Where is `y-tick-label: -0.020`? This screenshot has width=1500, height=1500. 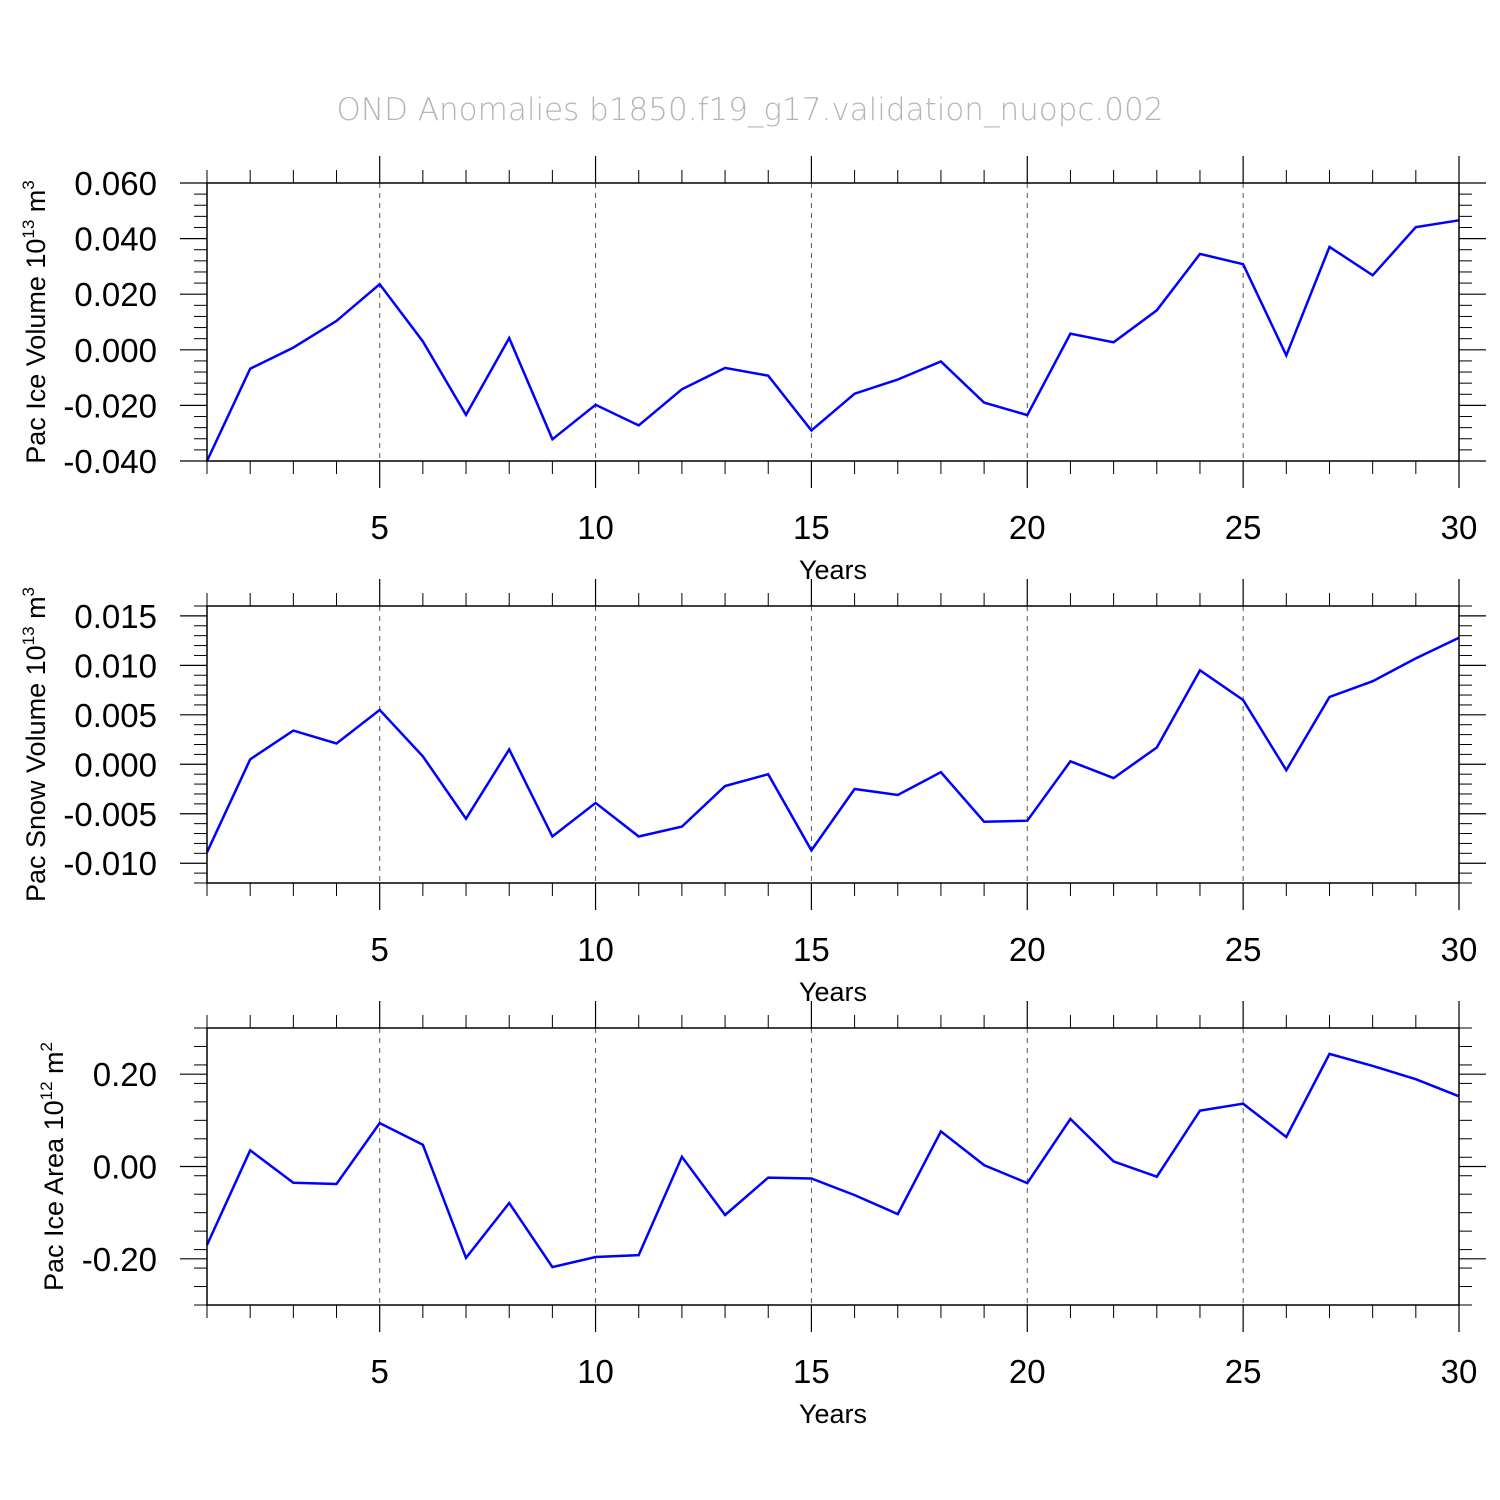 y-tick-label: -0.020 is located at coordinates (110, 405).